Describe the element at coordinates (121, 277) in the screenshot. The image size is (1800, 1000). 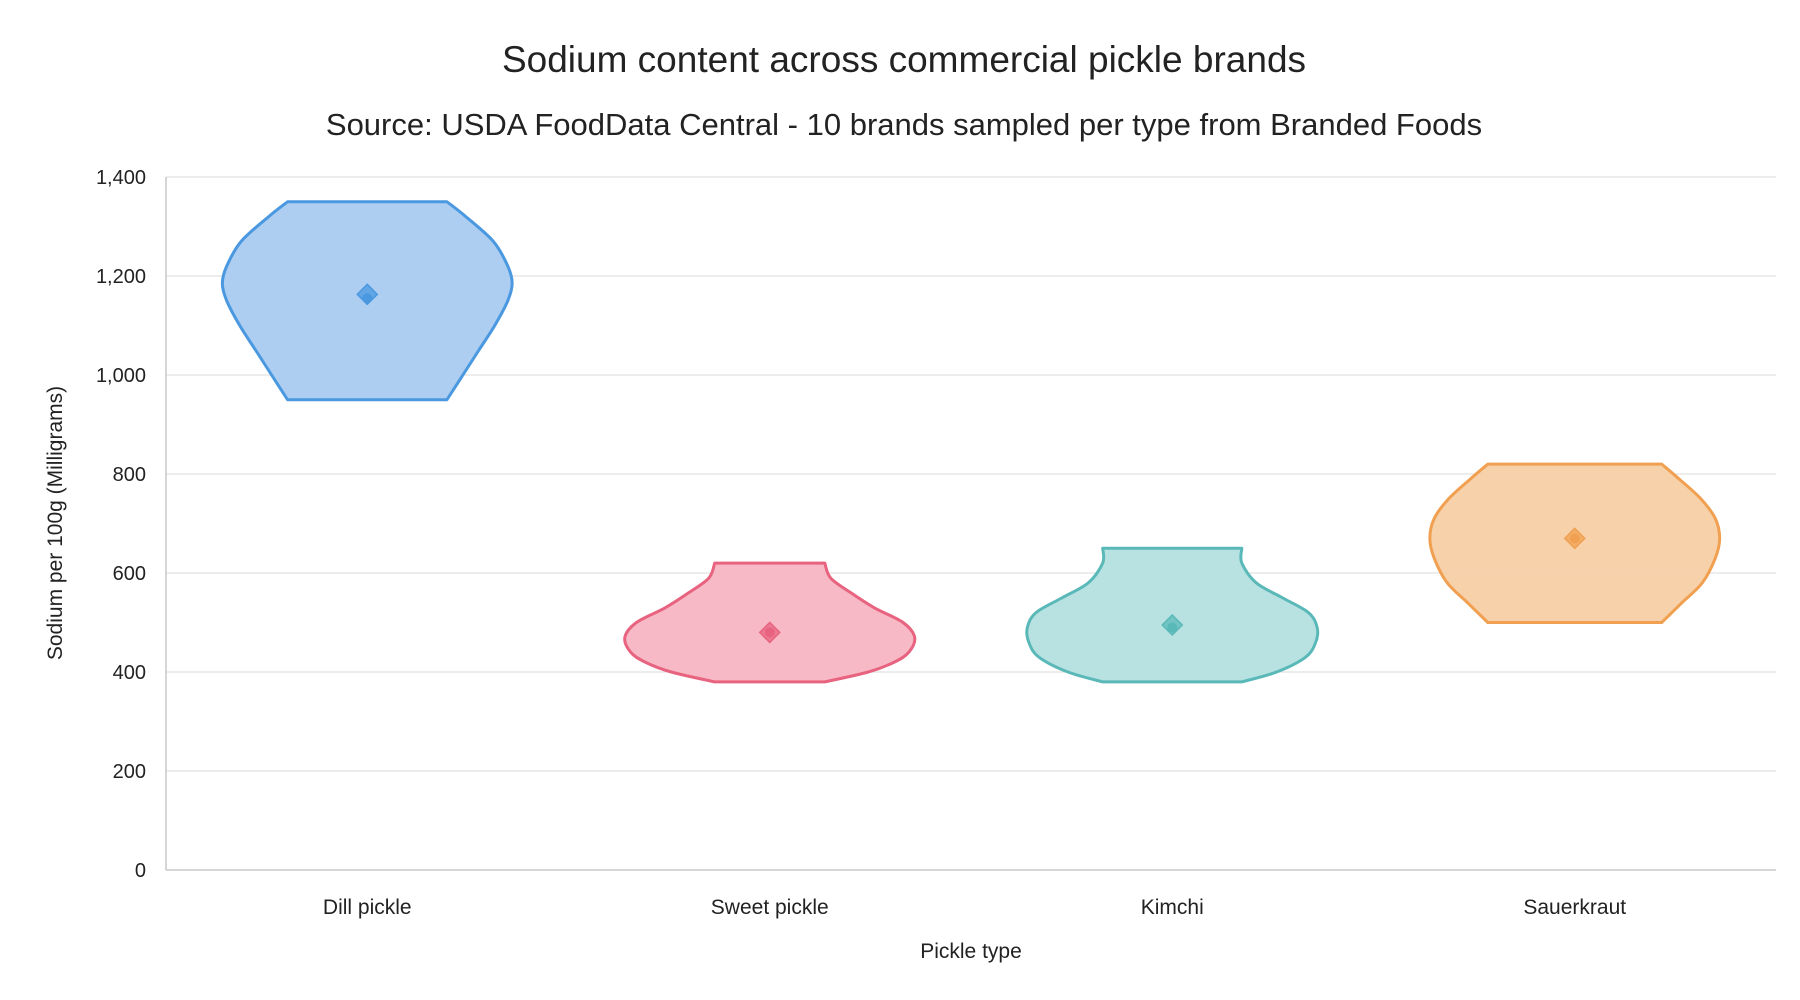
I see `y-tick-label: 1,200` at that location.